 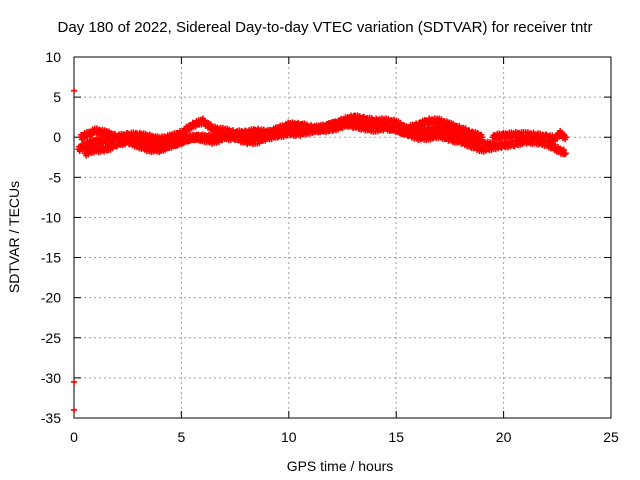 I want to click on x-tick-label: 10, so click(x=289, y=437).